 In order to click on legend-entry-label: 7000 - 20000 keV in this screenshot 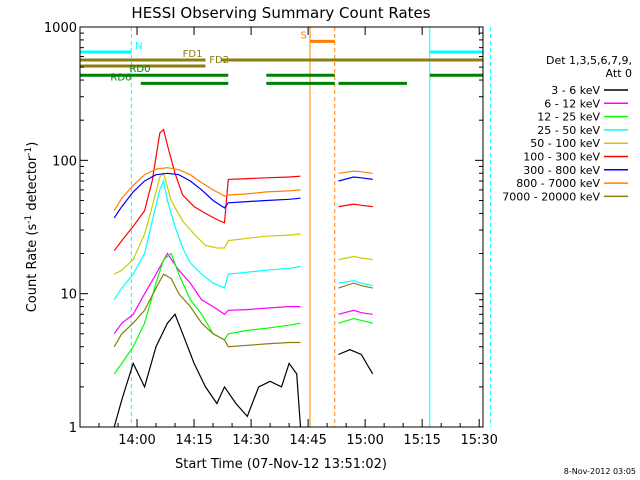, I will do `click(551, 196)`.